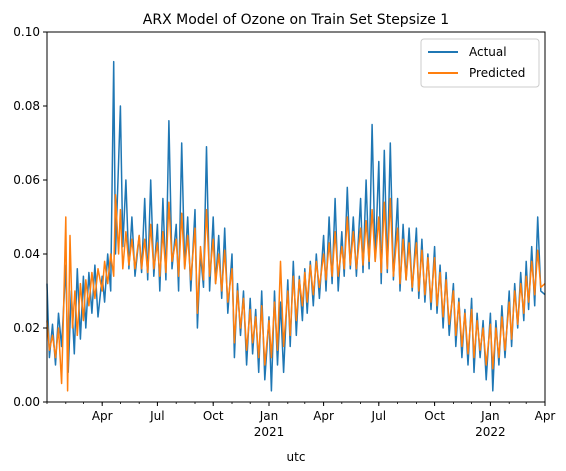  What do you see at coordinates (490, 432) in the screenshot?
I see `x-tick-year-label: 2022` at bounding box center [490, 432].